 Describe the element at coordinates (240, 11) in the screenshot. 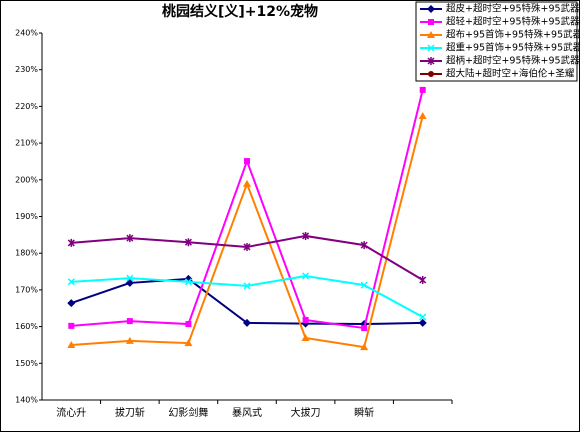

I see `chart-title: 桃园结义[义]+12%宠物` at that location.